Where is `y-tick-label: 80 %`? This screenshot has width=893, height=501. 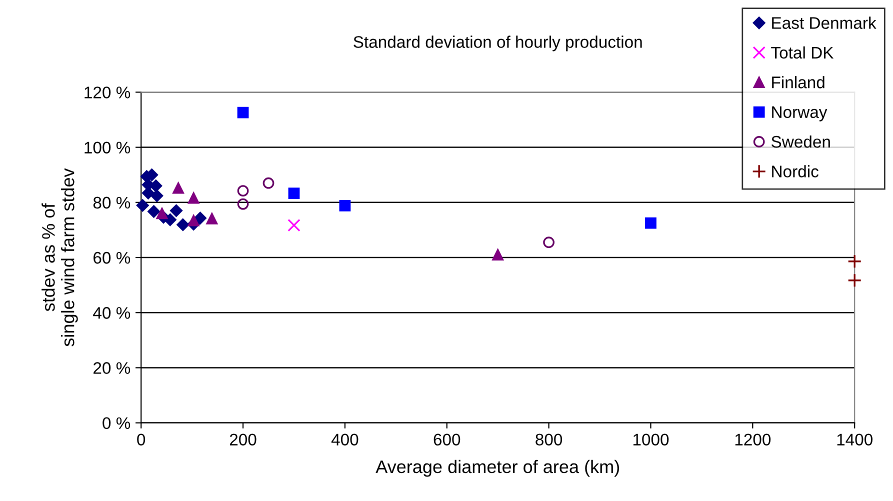 y-tick-label: 80 % is located at coordinates (111, 202).